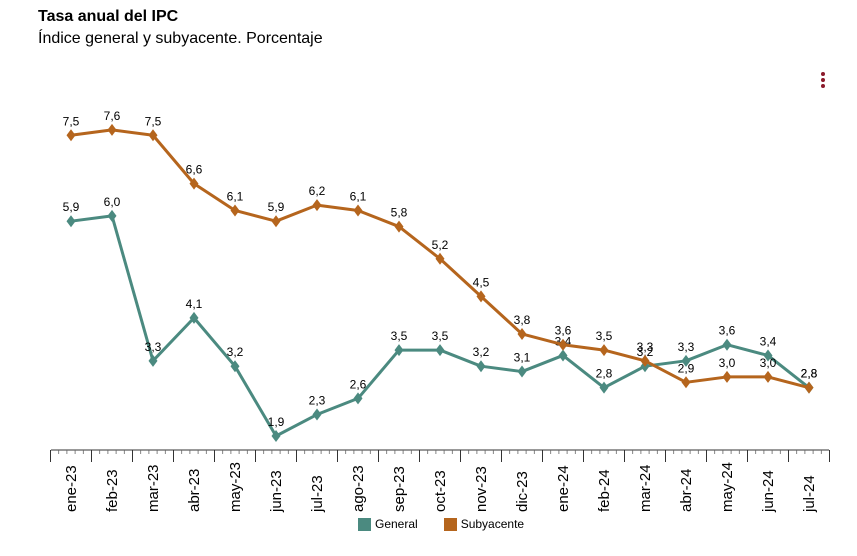 The width and height of the screenshot is (857, 556). Describe the element at coordinates (563, 488) in the screenshot. I see `x-tick-label: ene-24` at that location.